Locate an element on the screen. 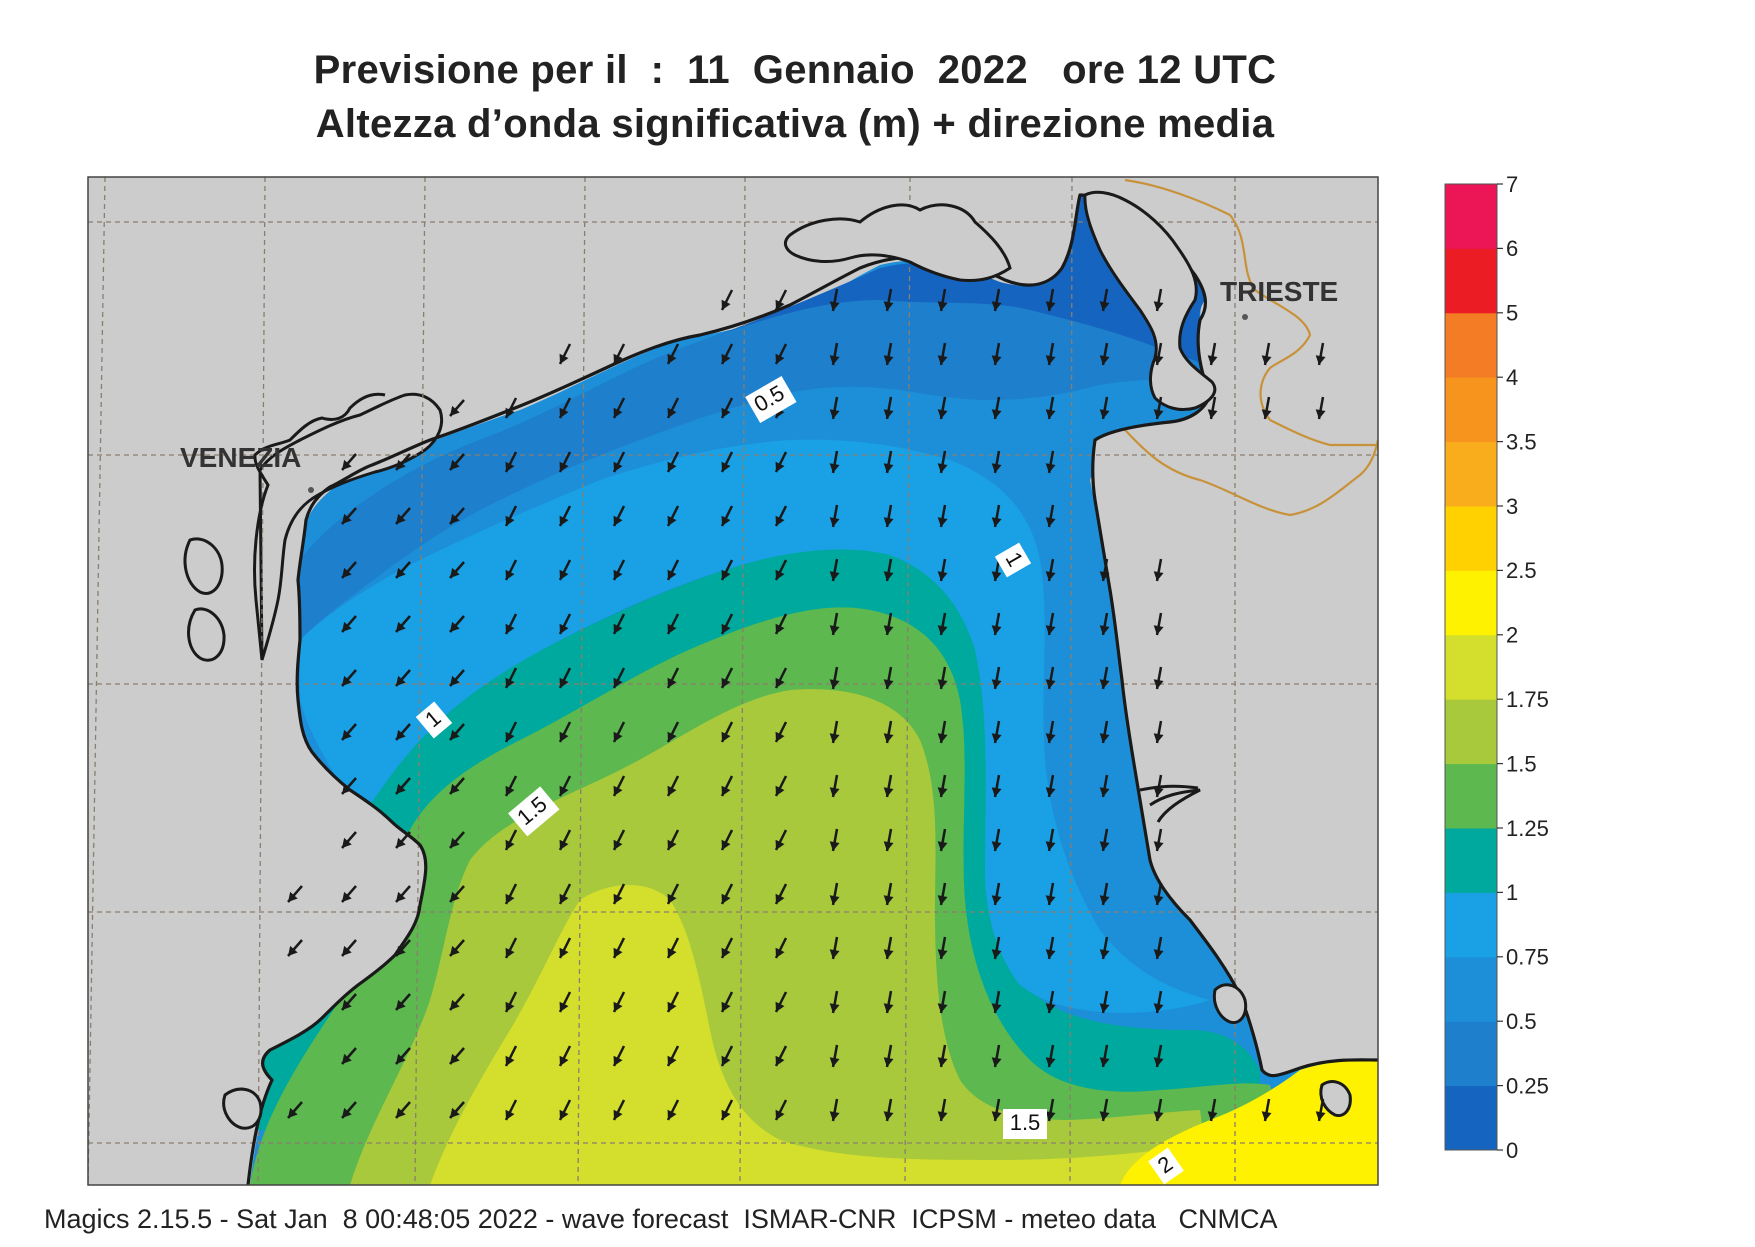 This screenshot has height=1247, width=1755. coastline-south-bay is located at coordinates (1169, 788).